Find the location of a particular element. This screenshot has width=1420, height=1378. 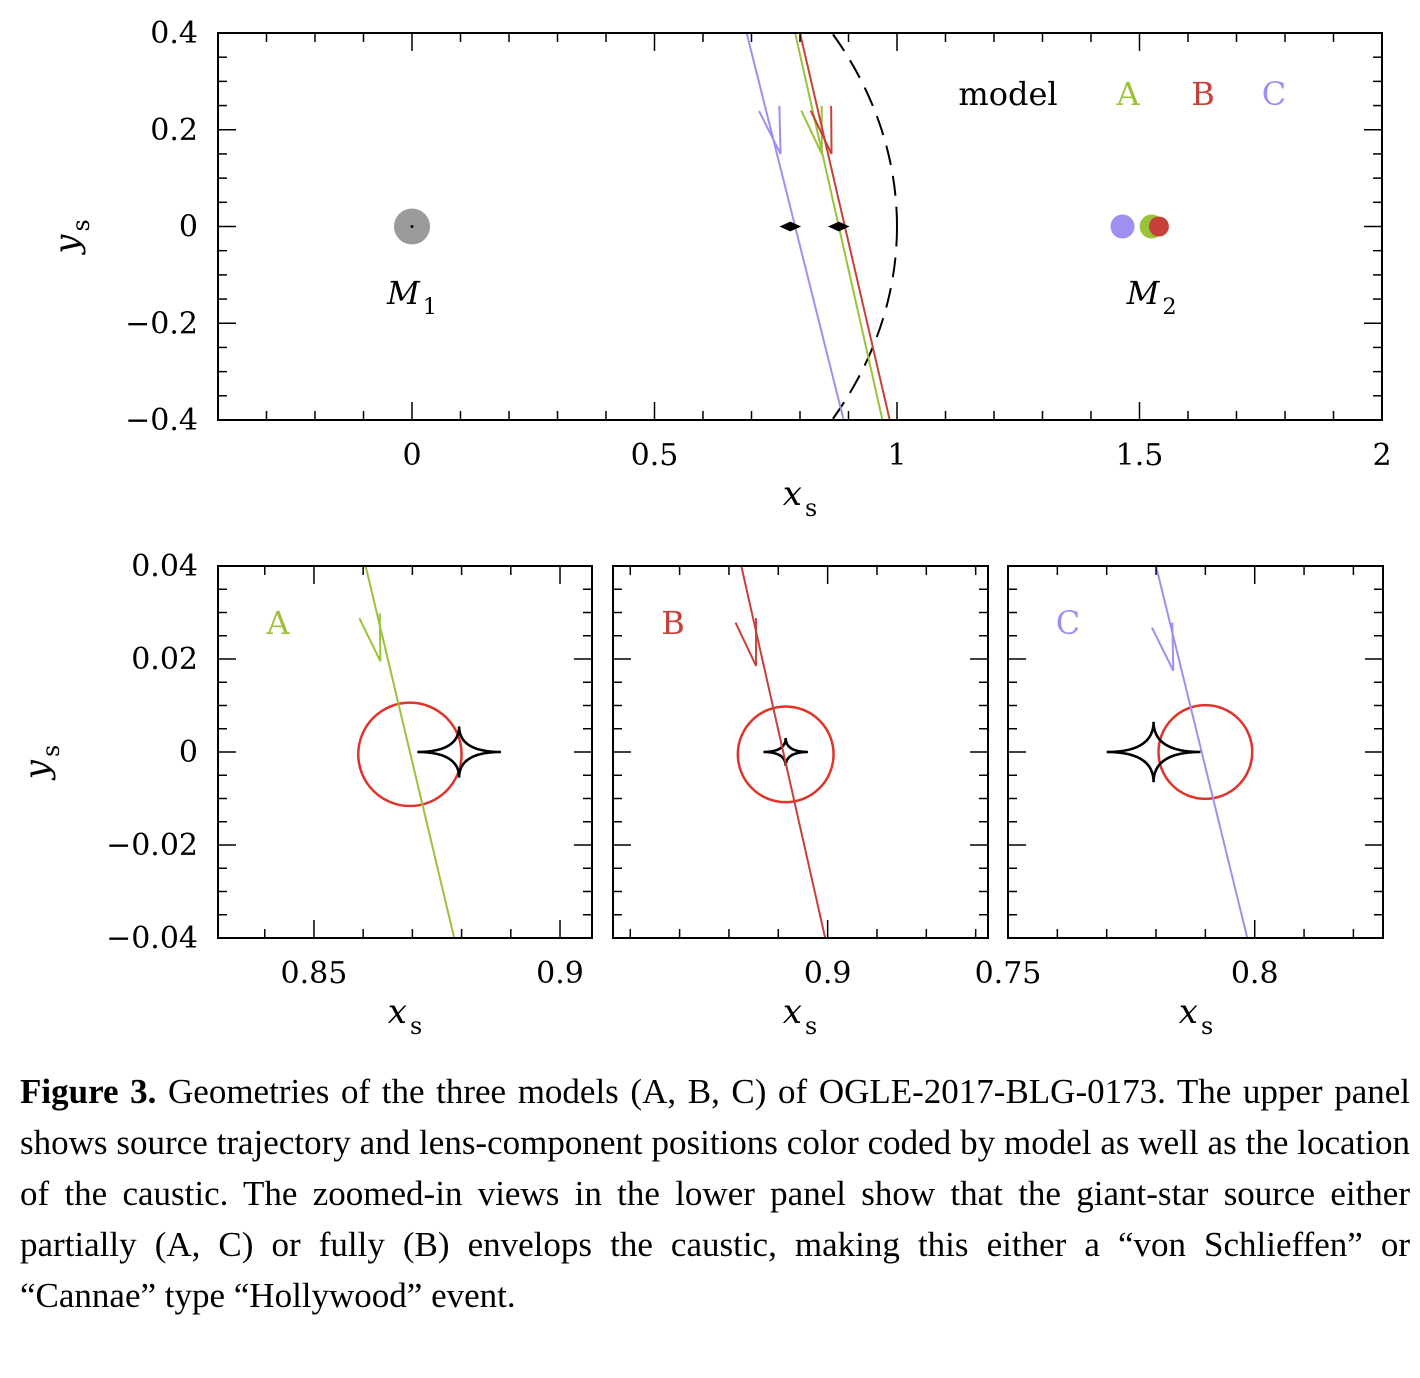

x-tick-label: 0.85 is located at coordinates (314, 973).